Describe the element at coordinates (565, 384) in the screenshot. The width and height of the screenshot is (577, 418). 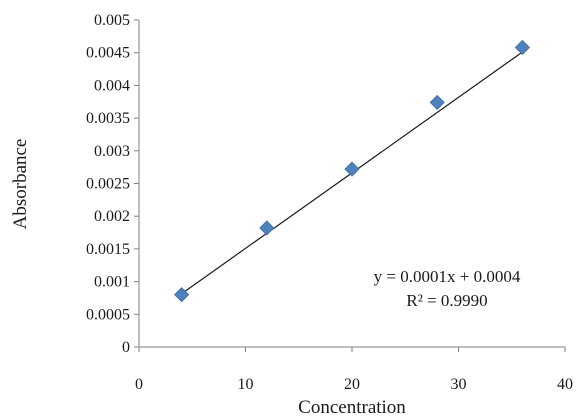
I see `x-tick-label: 40` at that location.